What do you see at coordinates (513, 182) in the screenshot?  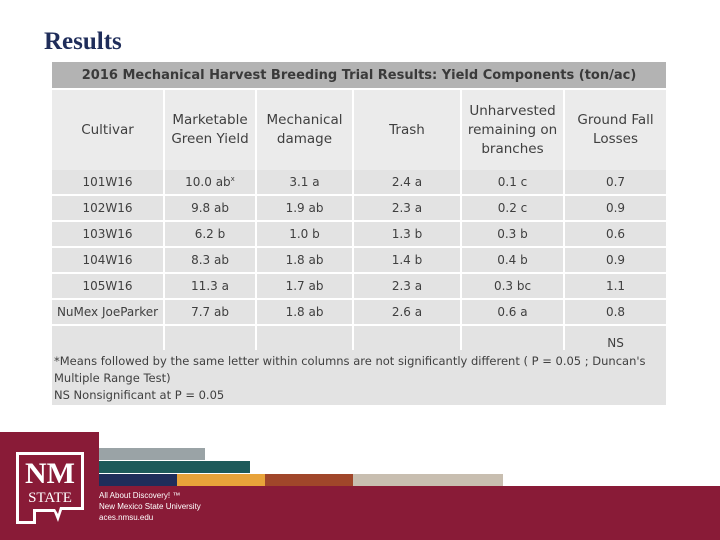 I see `table-cell: 0.1 c` at bounding box center [513, 182].